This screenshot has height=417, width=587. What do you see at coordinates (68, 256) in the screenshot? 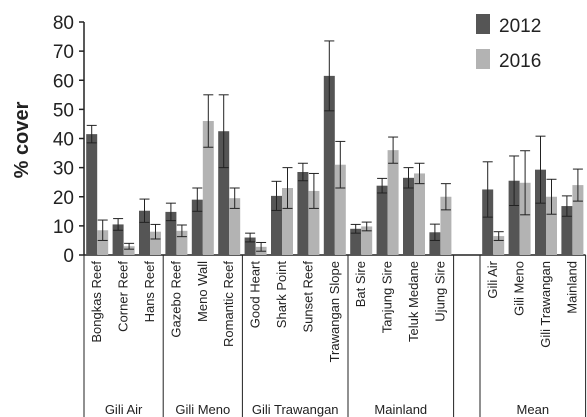
I see `y-tick-label: 0` at bounding box center [68, 256].